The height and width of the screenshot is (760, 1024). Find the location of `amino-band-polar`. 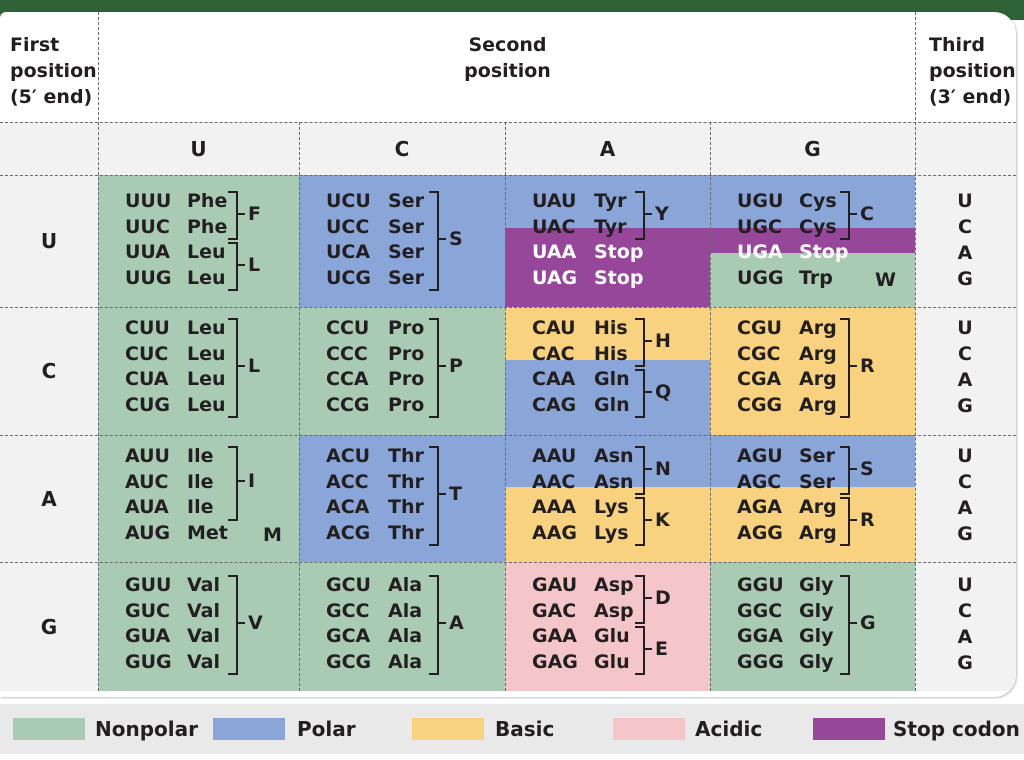

amino-band-polar is located at coordinates (607, 201).